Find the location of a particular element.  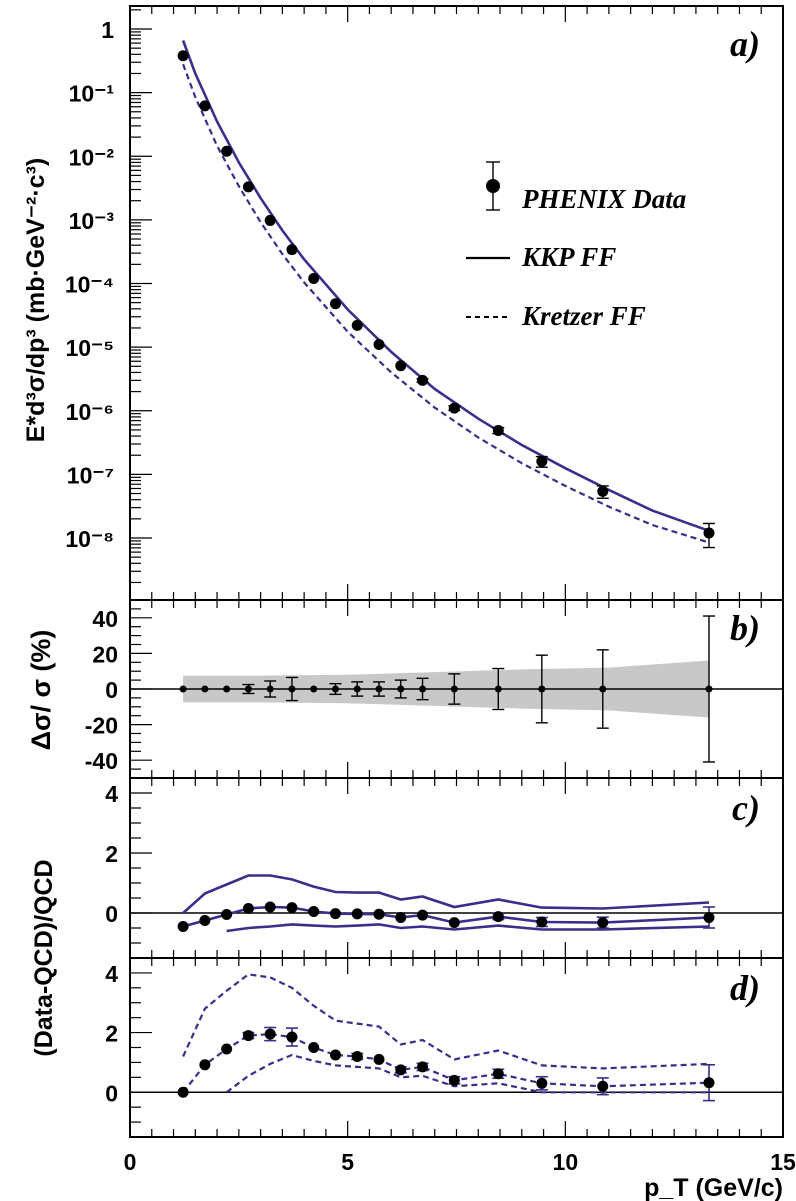

y-tick-label: -20 is located at coordinates (101, 726).